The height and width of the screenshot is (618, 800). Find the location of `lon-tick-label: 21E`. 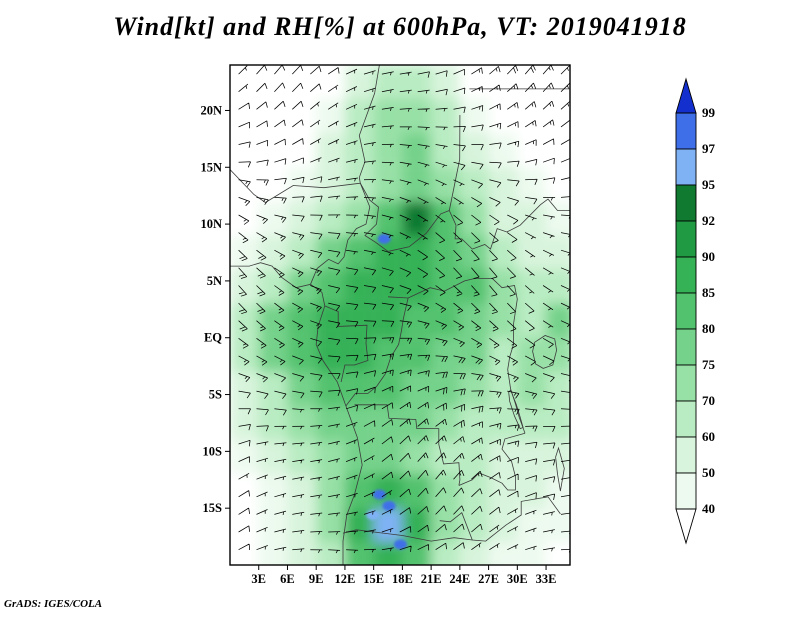

lon-tick-label: 21E is located at coordinates (431, 579).